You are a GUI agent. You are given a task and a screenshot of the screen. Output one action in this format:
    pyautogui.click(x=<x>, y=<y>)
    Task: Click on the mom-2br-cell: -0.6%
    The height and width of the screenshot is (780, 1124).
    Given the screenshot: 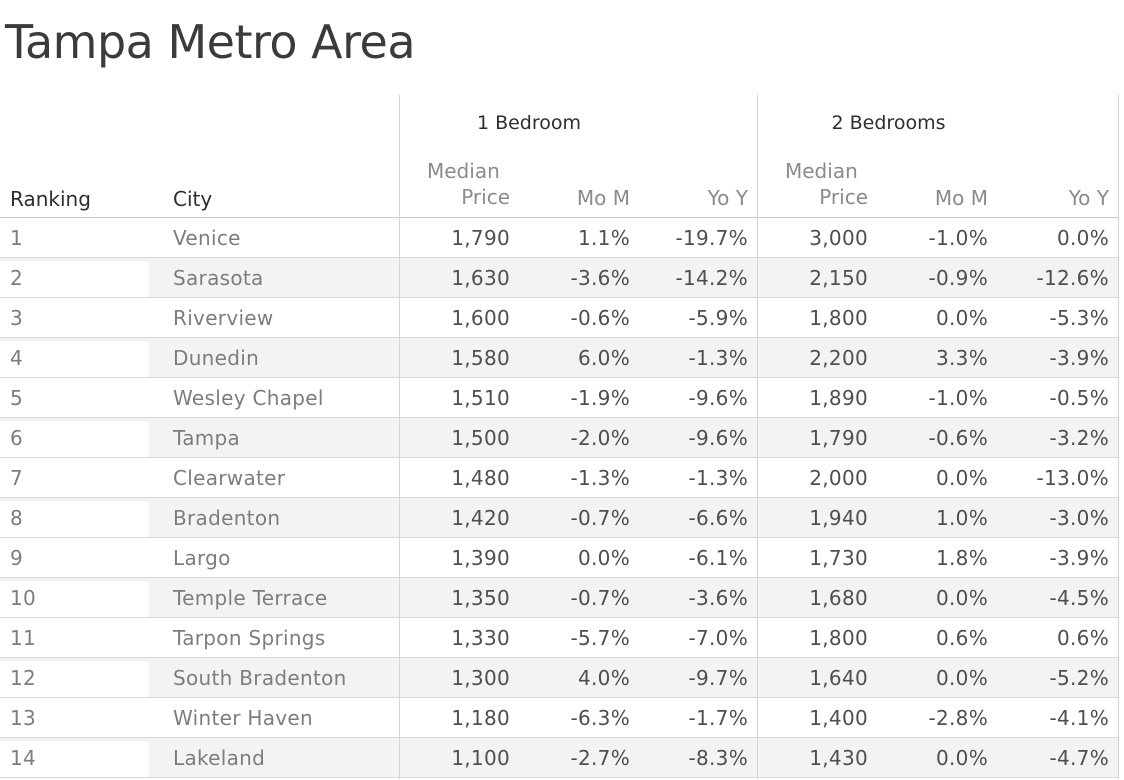 What is the action you would take?
    pyautogui.click(x=958, y=437)
    